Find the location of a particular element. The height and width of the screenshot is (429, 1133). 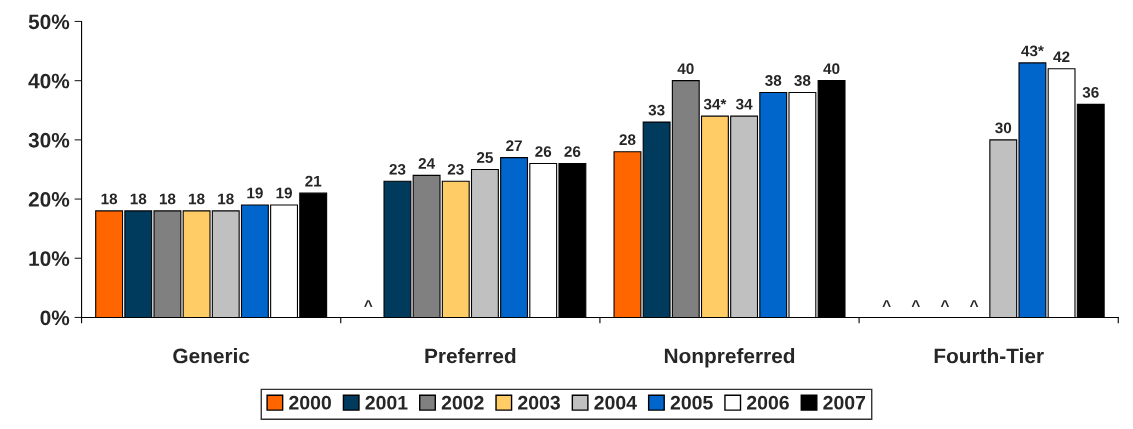

y-tick-label: 0% is located at coordinates (55, 318).